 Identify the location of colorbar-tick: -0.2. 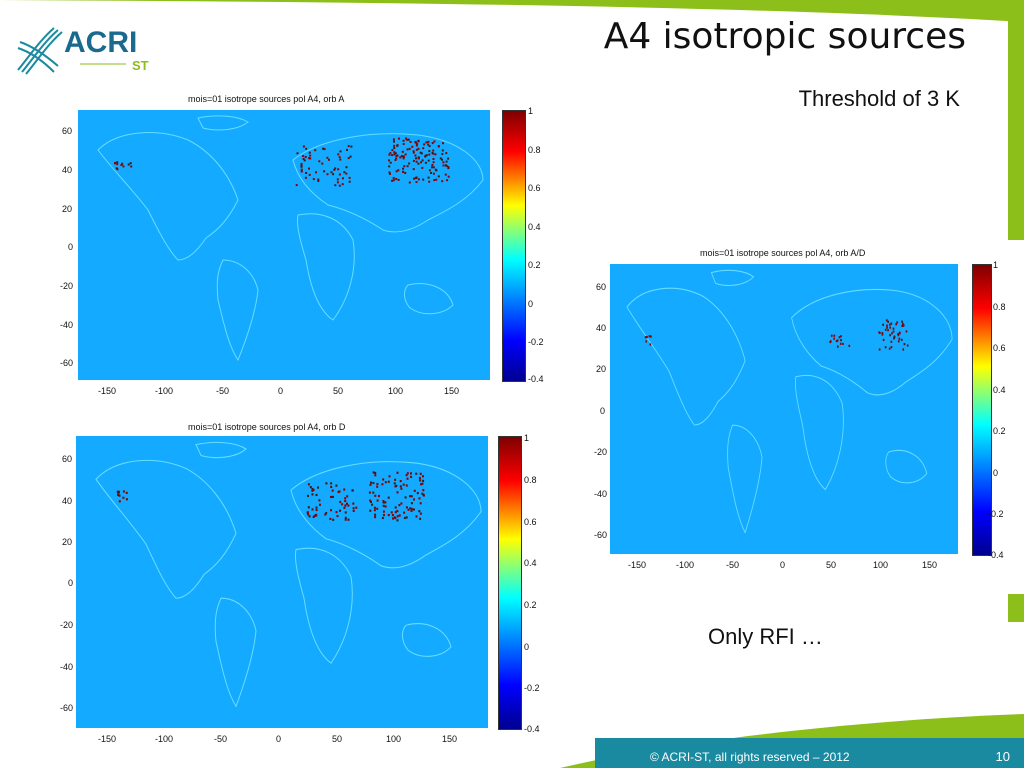
(536, 342).